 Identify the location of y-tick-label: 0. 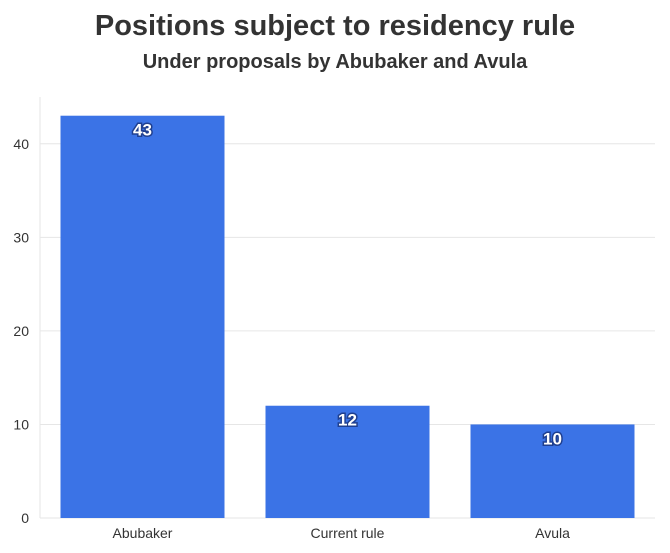
(25, 518).